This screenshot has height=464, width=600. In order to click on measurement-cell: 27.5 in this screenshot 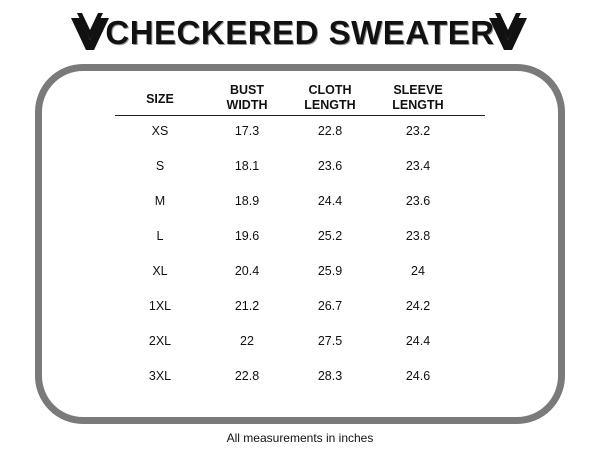, I will do `click(330, 341)`.